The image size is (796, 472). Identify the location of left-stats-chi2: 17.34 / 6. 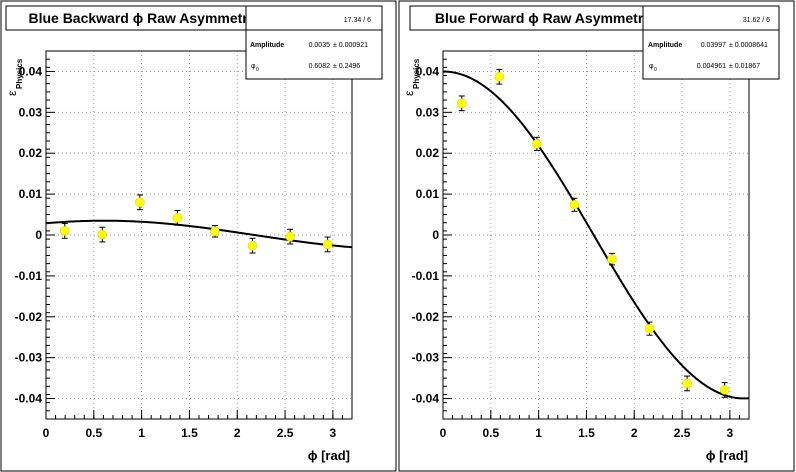
(357, 20).